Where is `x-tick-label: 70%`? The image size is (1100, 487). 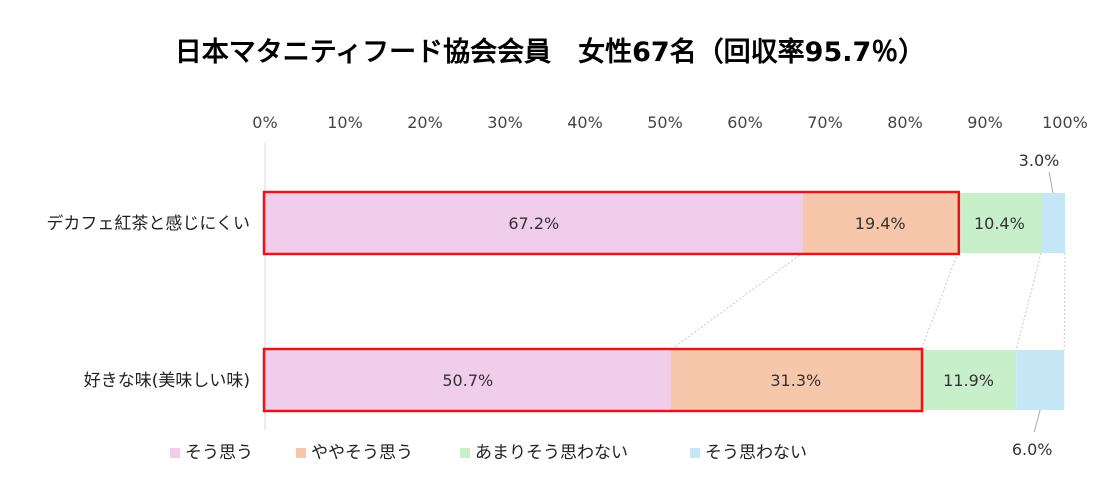
x-tick-label: 70% is located at coordinates (825, 122).